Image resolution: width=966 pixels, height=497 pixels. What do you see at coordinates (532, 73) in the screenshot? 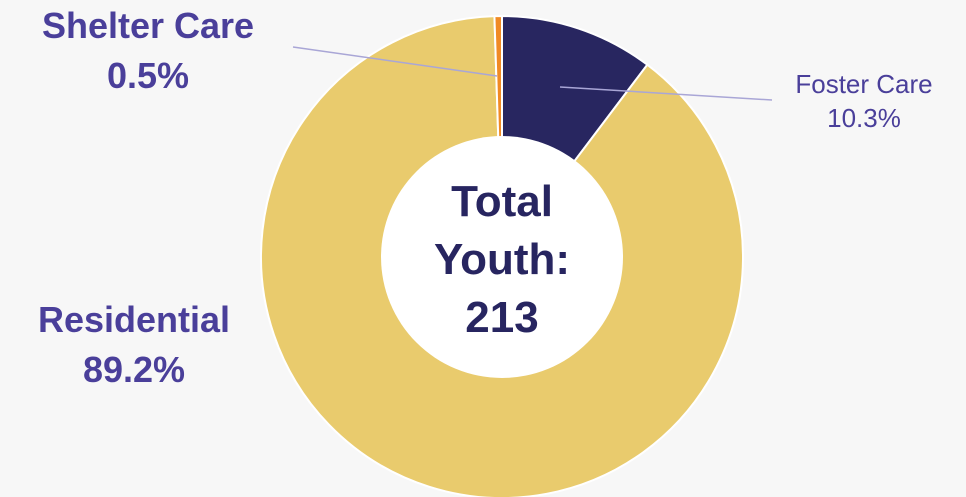
I see `leader-lines` at bounding box center [532, 73].